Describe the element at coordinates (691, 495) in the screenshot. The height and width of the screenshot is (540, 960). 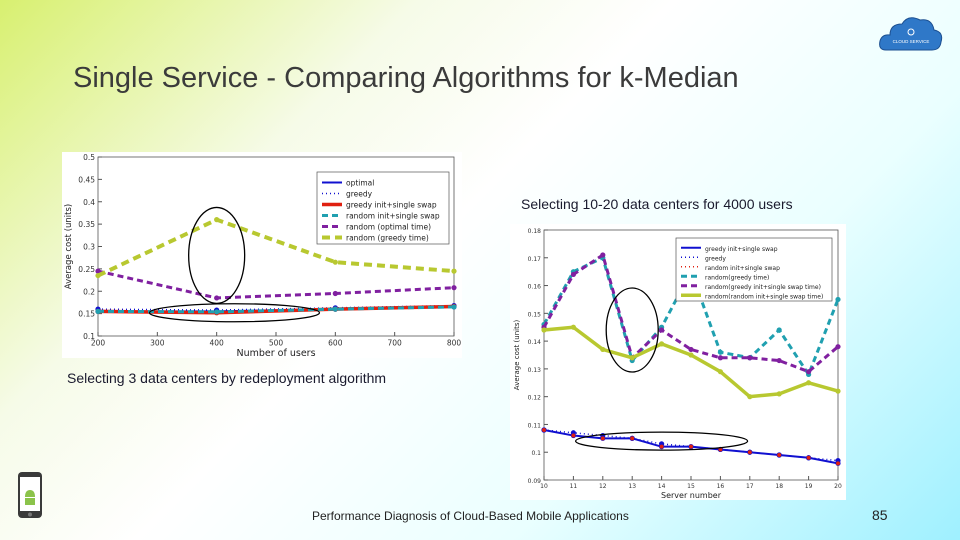
I see `x-axis-label: Server number` at that location.